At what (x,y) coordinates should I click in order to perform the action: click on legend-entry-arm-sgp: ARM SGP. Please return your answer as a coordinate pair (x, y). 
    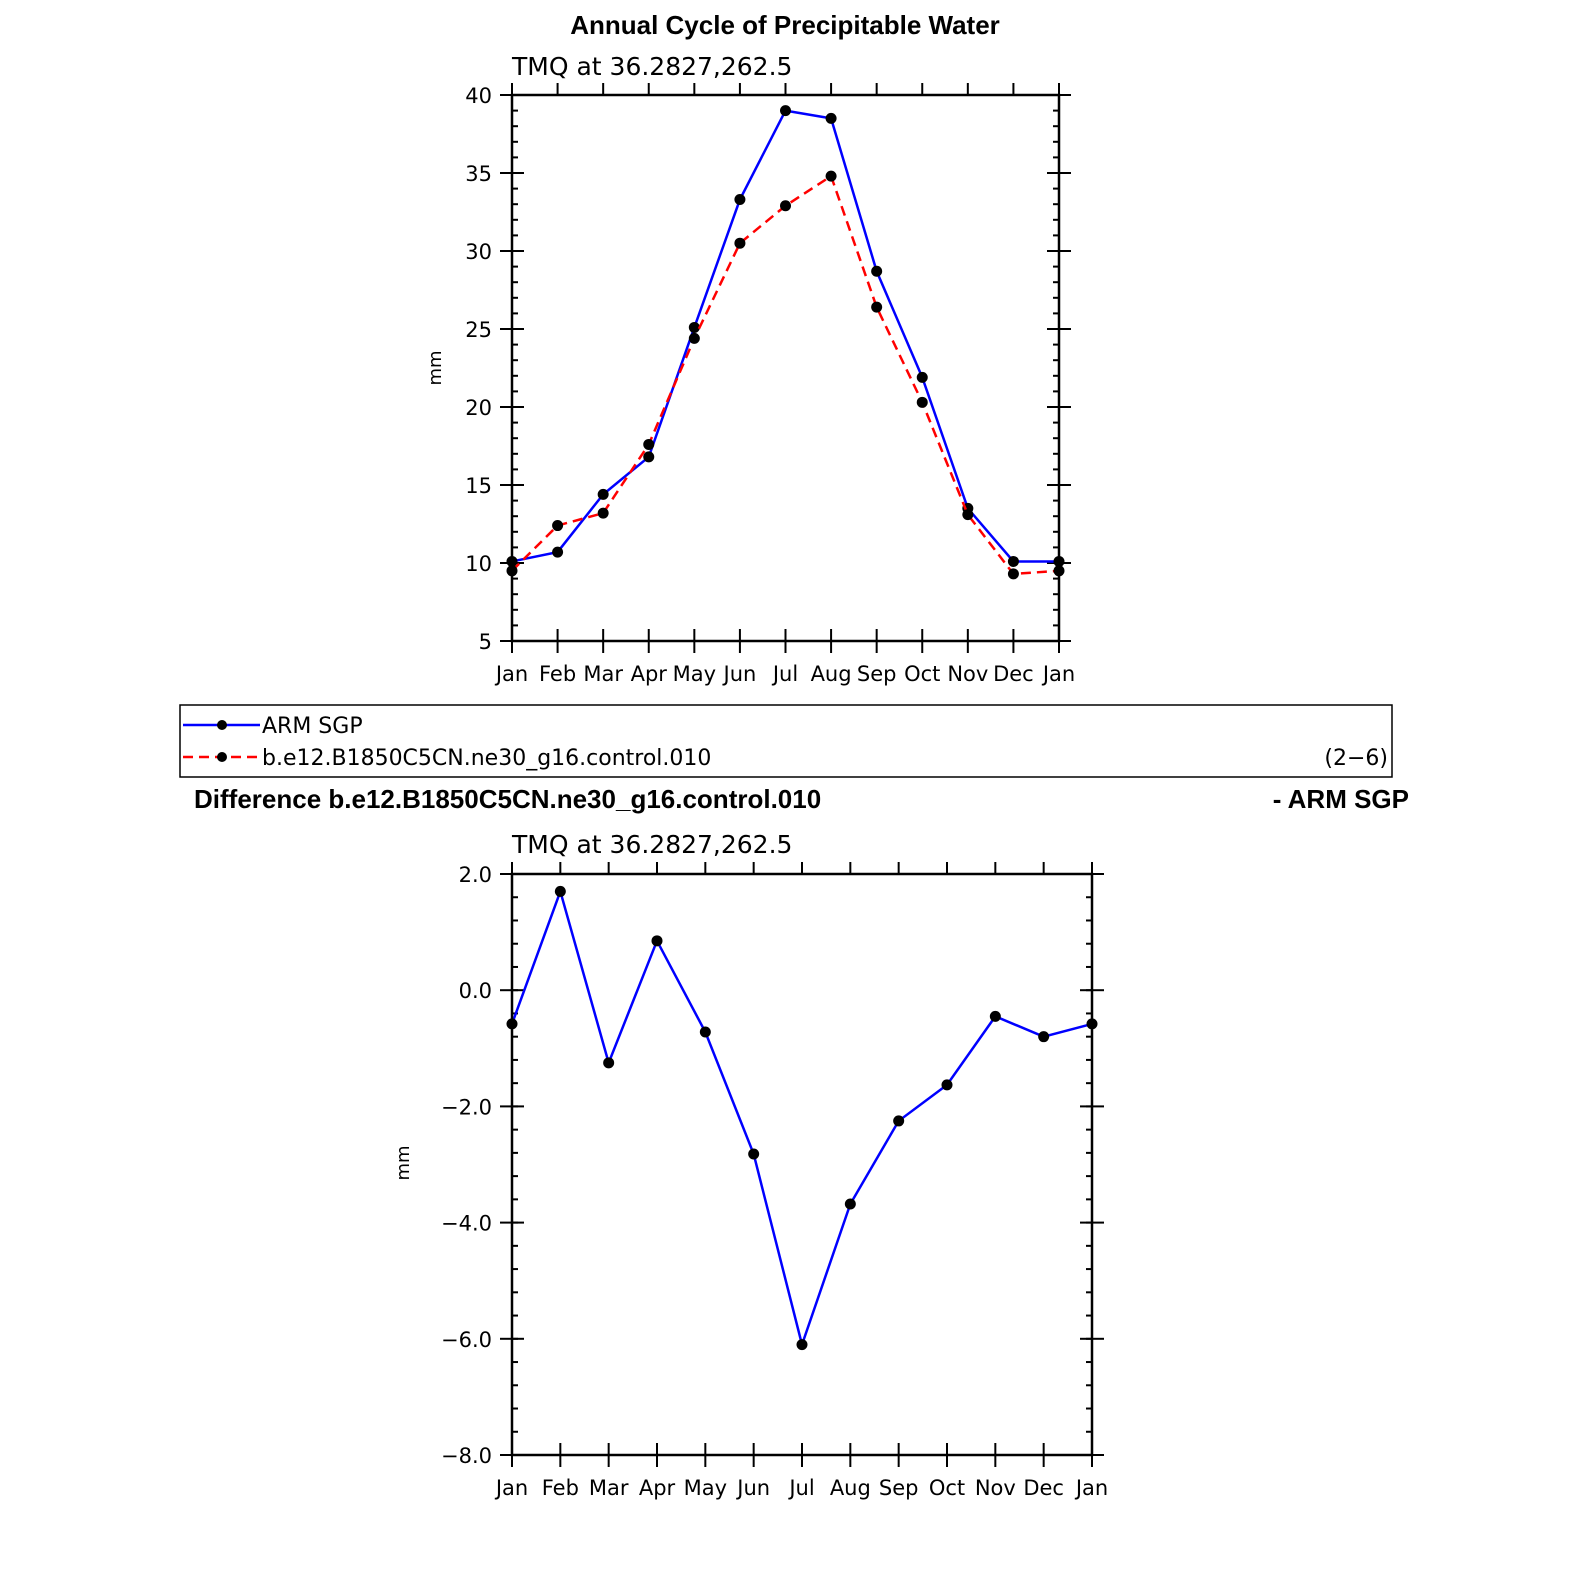
    Looking at the image, I should click on (273, 726).